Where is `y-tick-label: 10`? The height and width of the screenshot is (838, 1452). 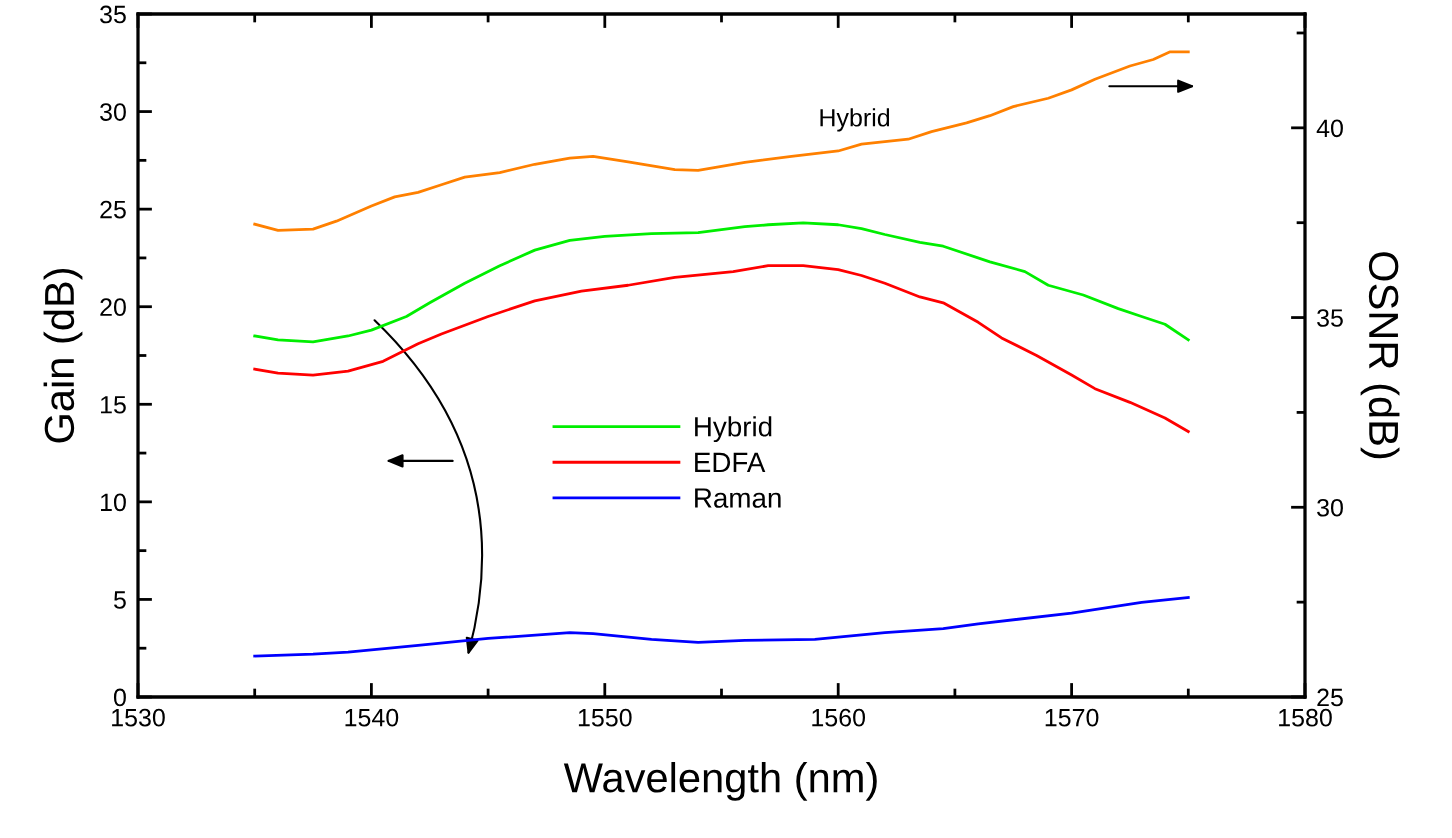 y-tick-label: 10 is located at coordinates (113, 502).